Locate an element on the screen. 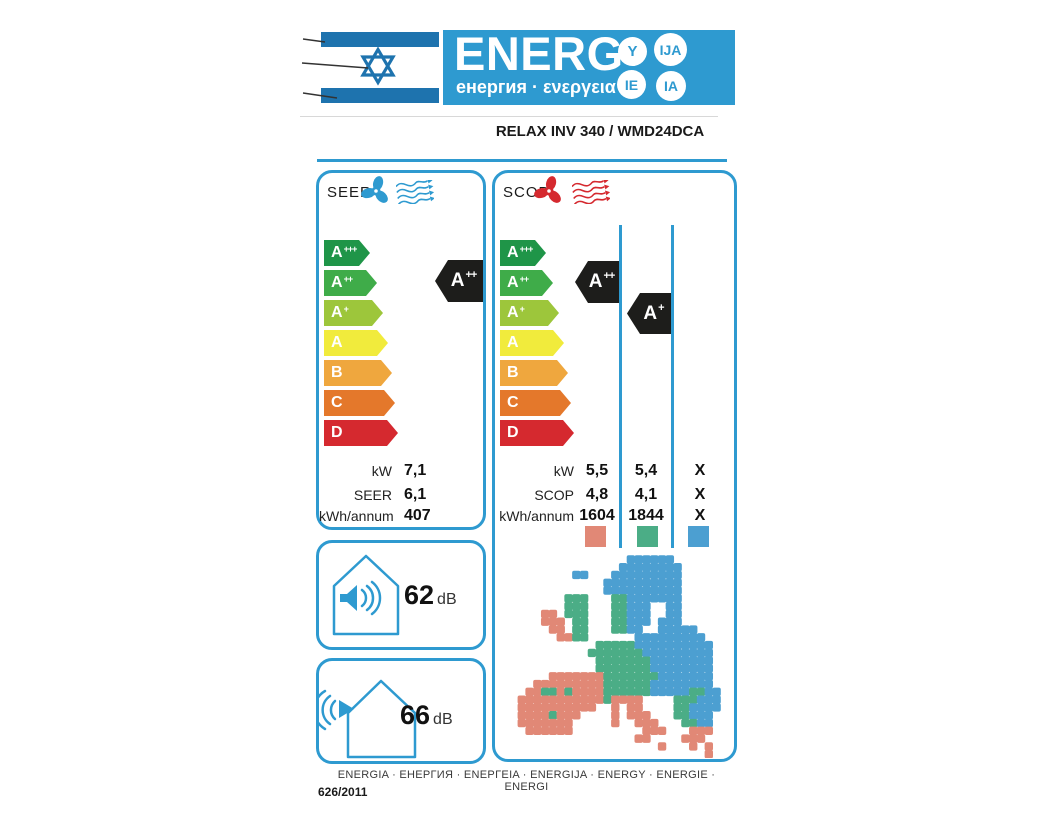 Image resolution: width=1050 pixels, height=830 pixels. value-label: SCOP is located at coordinates (554, 495).